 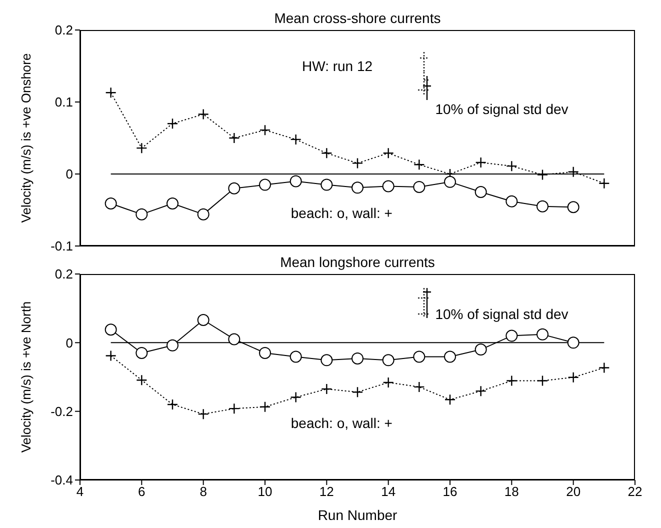 What do you see at coordinates (26, 377) in the screenshot?
I see `y-axis-title: Velocity (m/s) is +ve North` at bounding box center [26, 377].